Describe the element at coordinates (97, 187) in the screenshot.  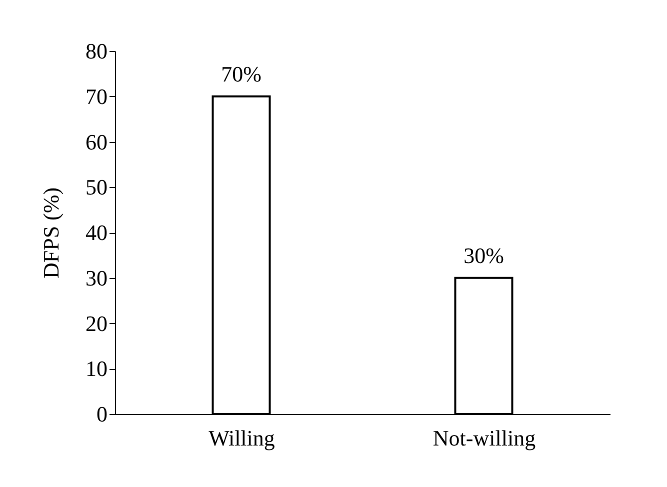
I see `y-tick-label: 50` at that location.